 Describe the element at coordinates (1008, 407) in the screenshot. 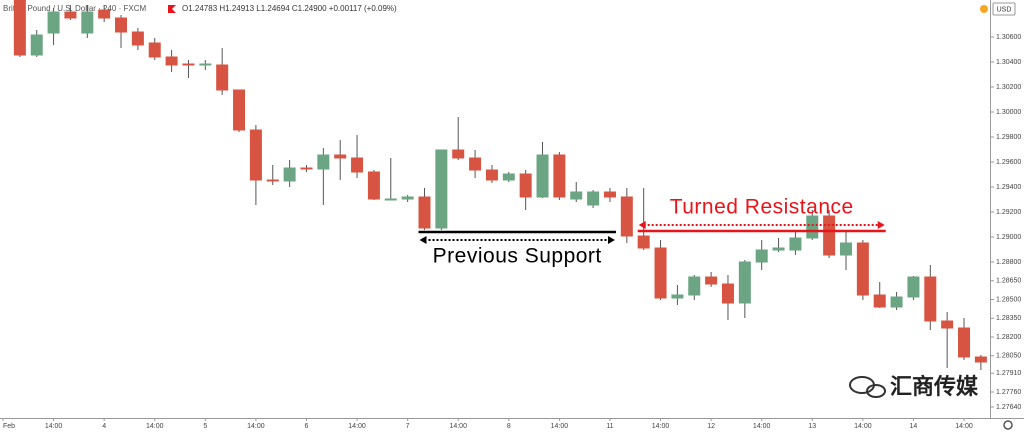

I see `y-tick-label: 1.27640` at that location.